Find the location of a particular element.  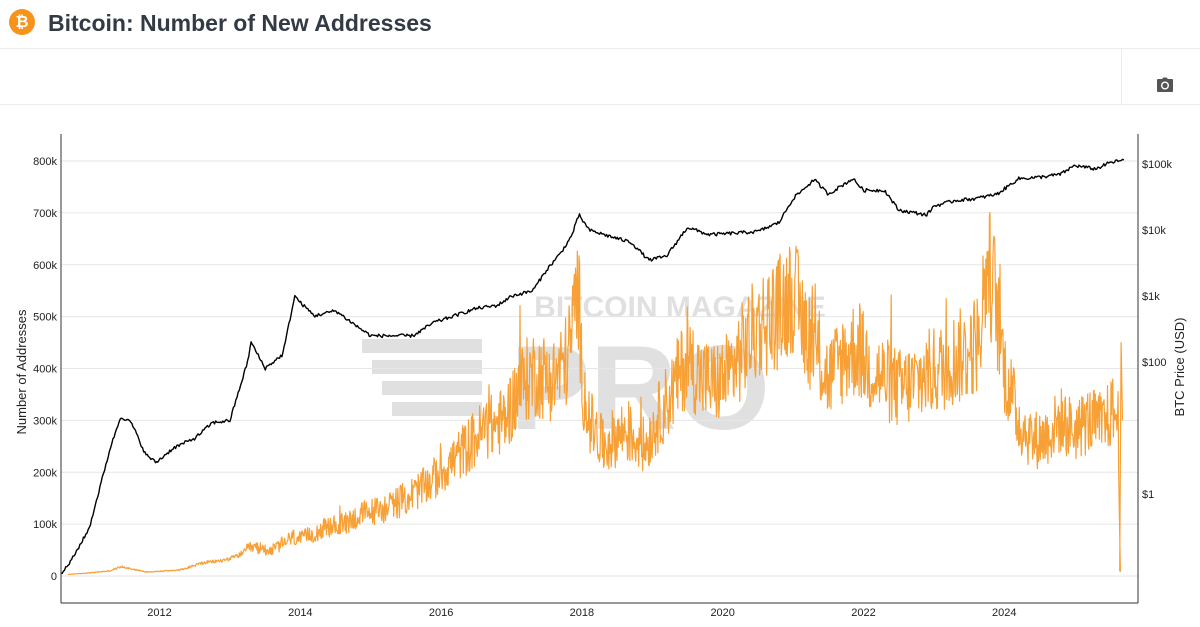

y-tick-label: 200k is located at coordinates (45, 473).